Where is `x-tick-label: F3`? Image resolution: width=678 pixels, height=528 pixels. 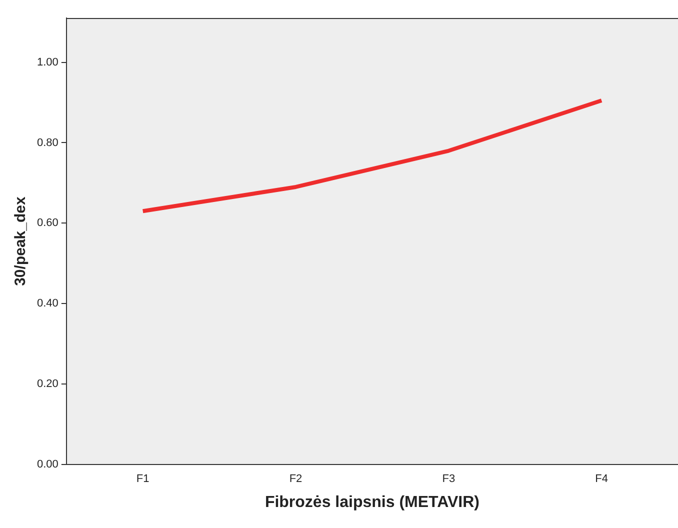 x-tick-label: F3 is located at coordinates (449, 479).